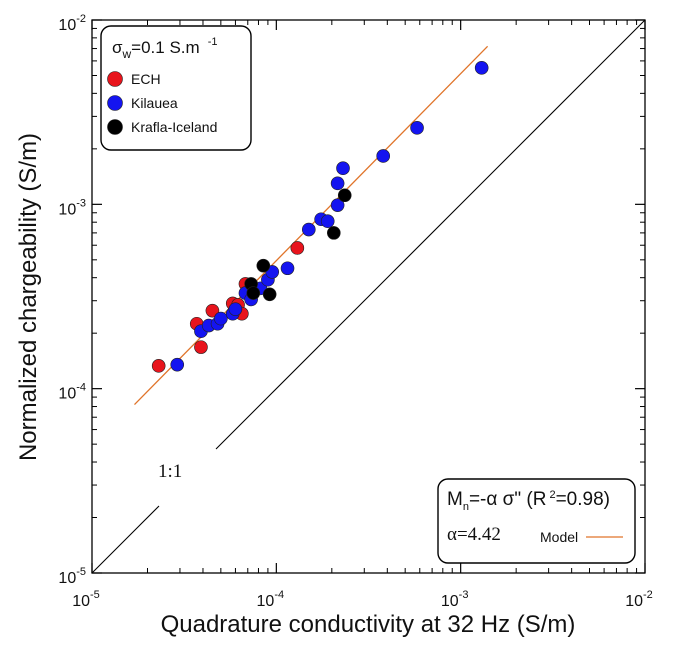  I want to click on legend-label-krafla-iceland: Krafla-Iceland, so click(174, 127).